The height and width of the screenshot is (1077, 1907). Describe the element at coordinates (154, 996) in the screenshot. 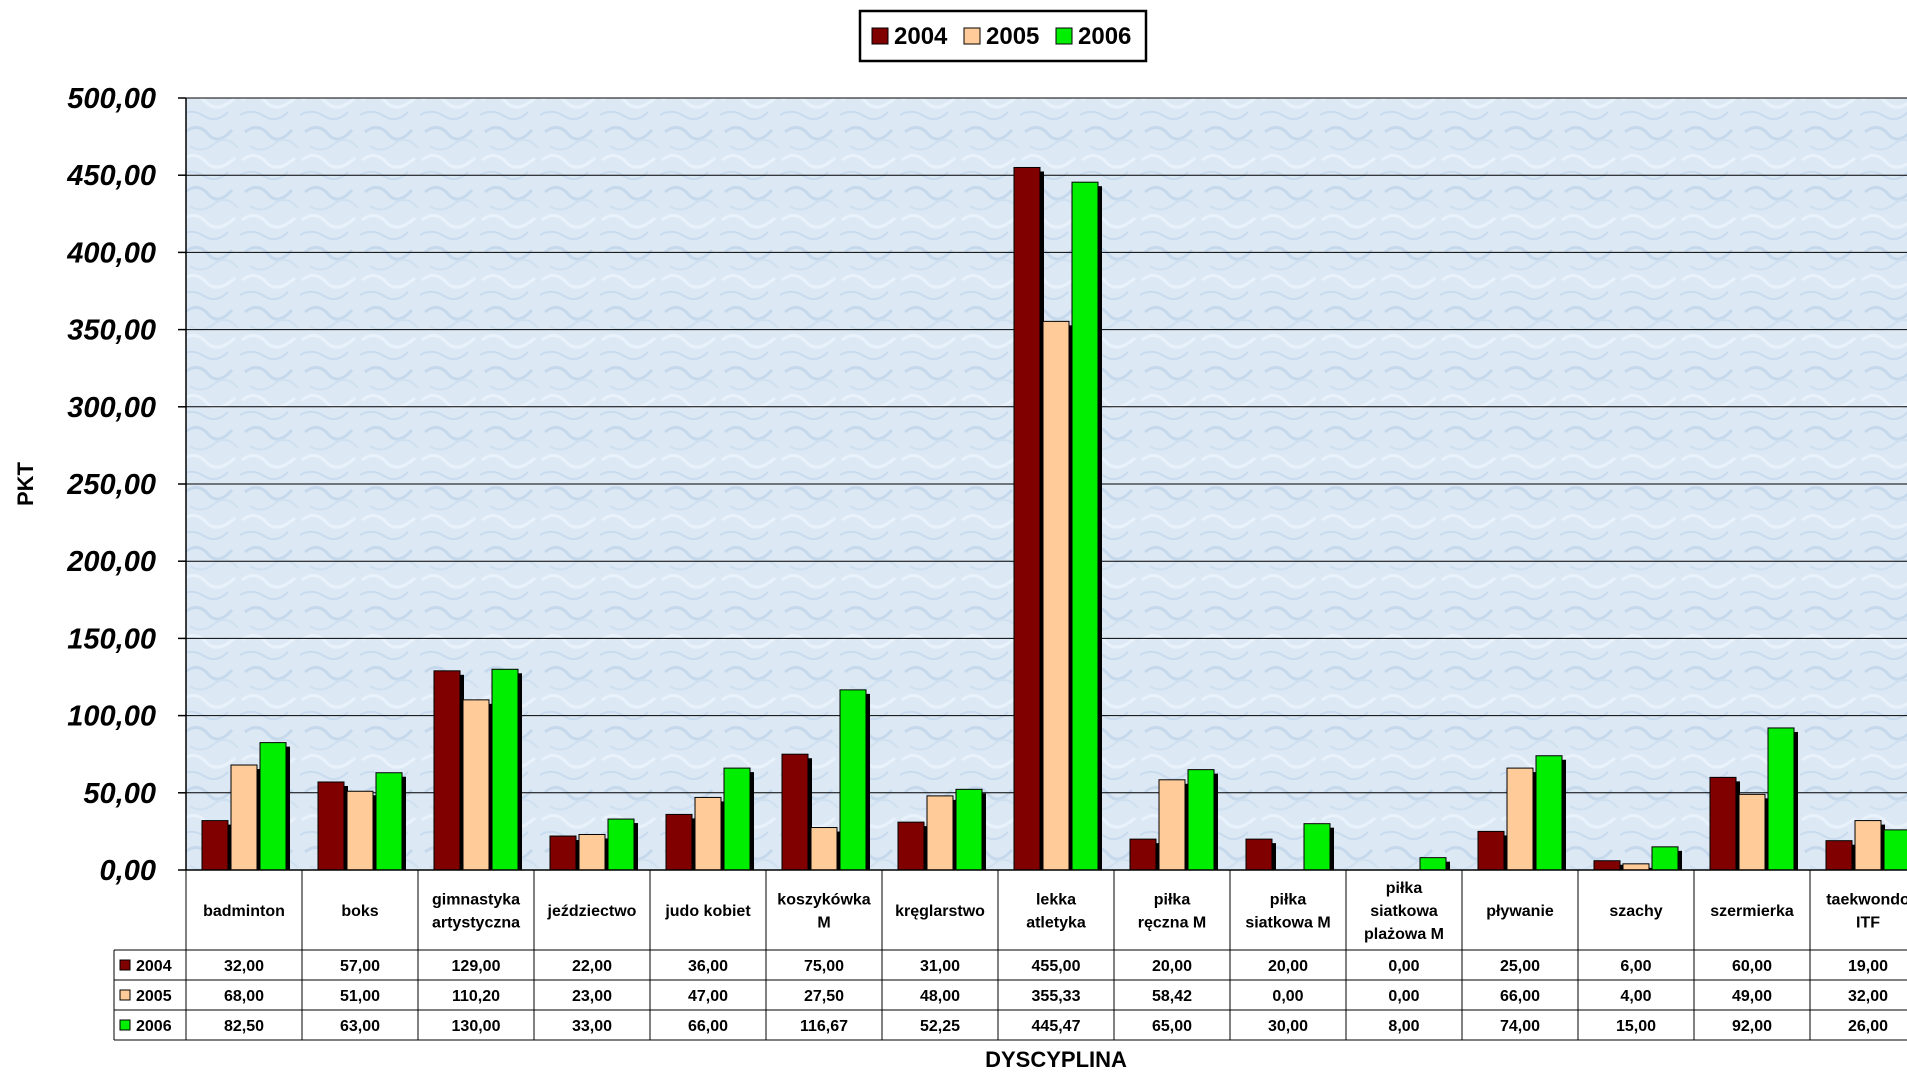

I see `table-series-name: 2005` at that location.